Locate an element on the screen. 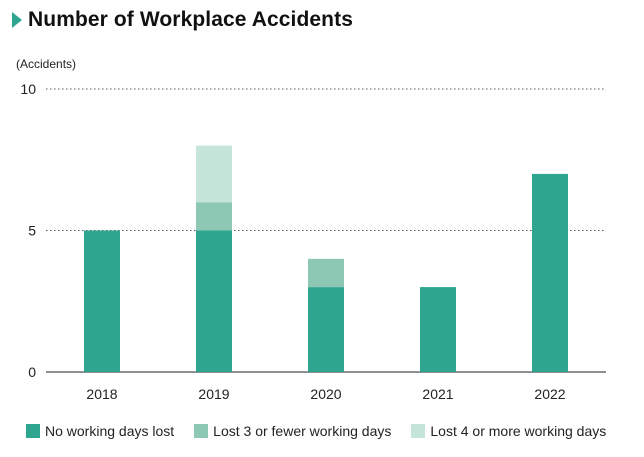 The width and height of the screenshot is (644, 457). legend-label: Lost 4 or more working days is located at coordinates (518, 431).